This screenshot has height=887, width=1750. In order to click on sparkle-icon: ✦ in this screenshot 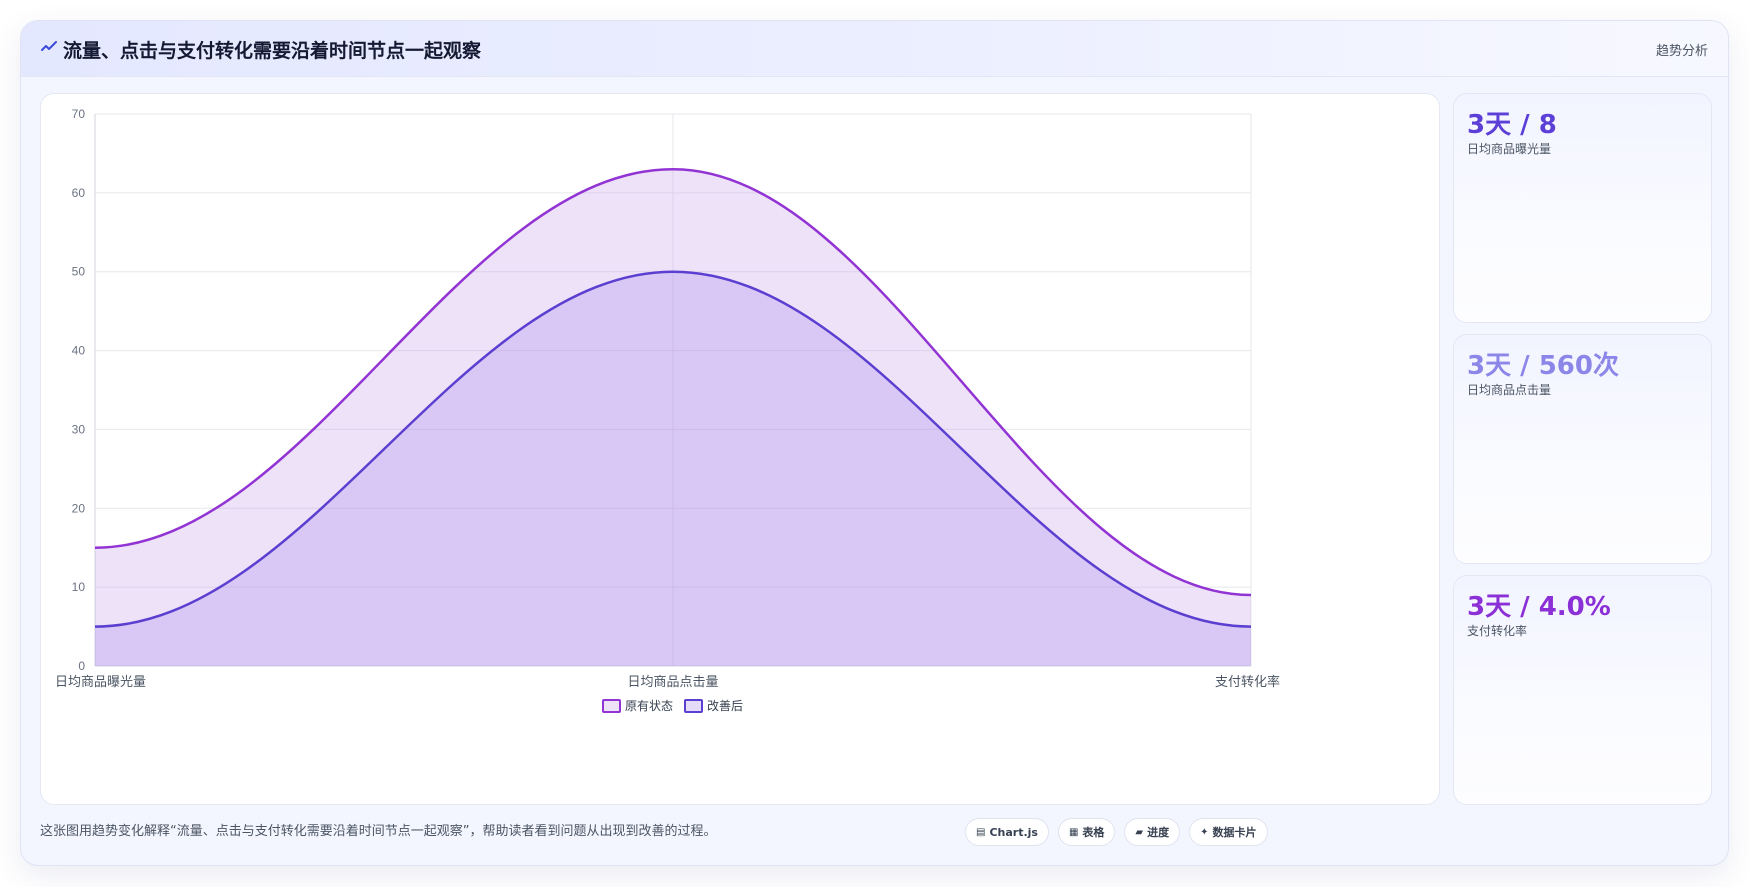, I will do `click(1204, 832)`.